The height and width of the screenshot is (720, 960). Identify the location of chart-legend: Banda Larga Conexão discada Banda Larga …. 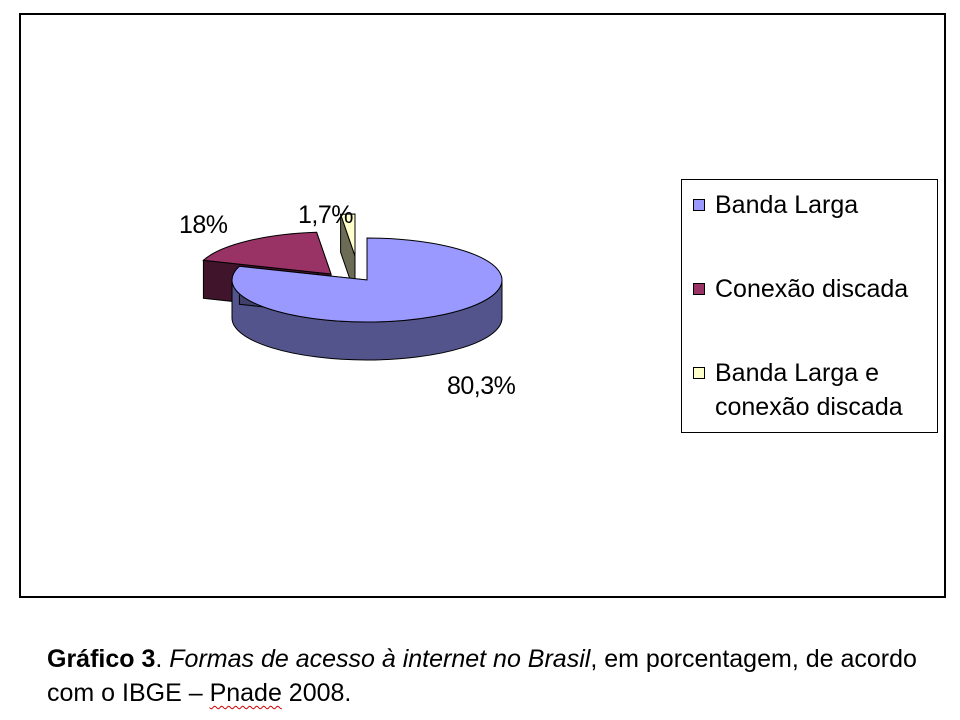
(809, 306).